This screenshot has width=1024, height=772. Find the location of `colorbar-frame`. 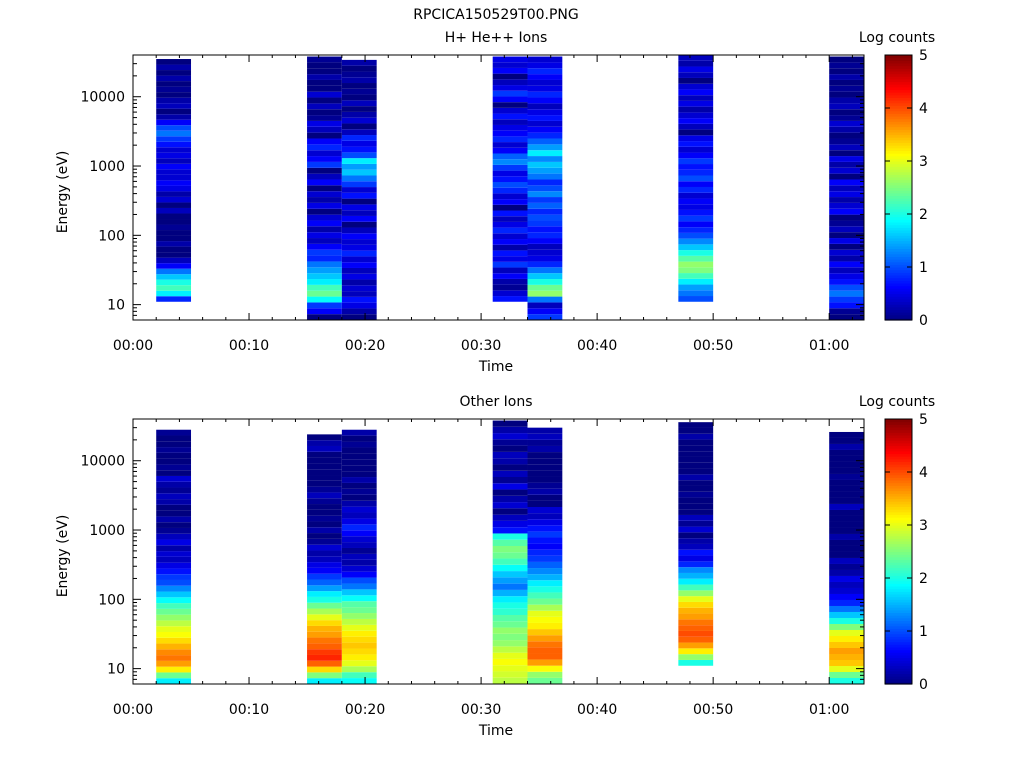

colorbar-frame is located at coordinates (898, 187).